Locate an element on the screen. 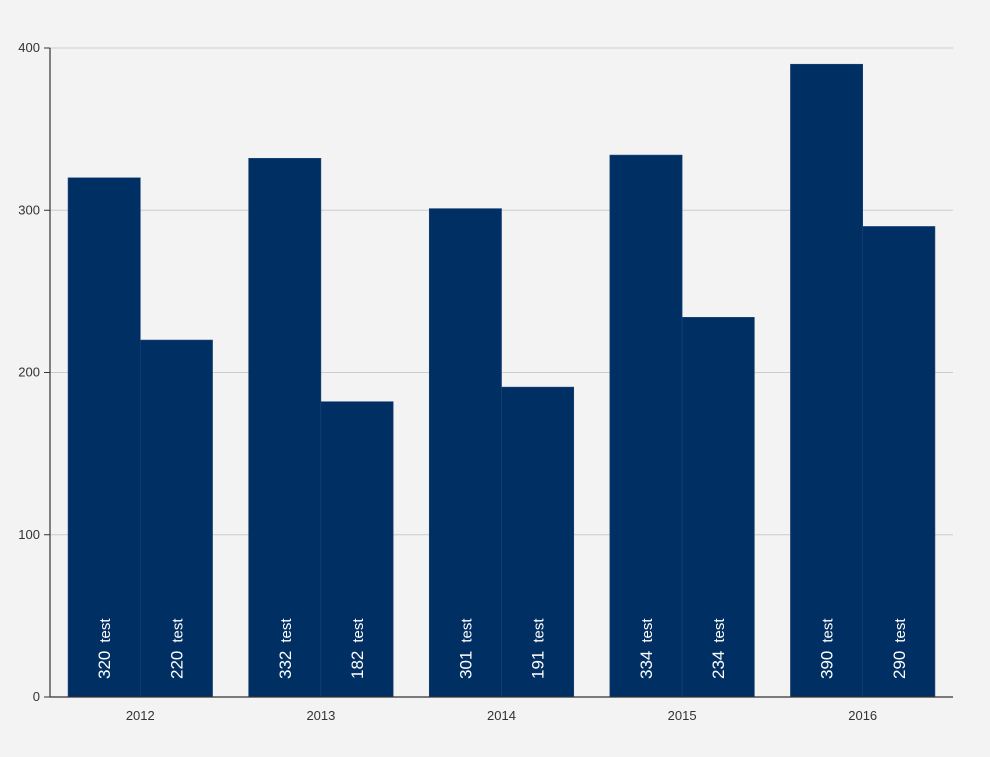 The image size is (990, 757). data-label: 234 test is located at coordinates (718, 648).